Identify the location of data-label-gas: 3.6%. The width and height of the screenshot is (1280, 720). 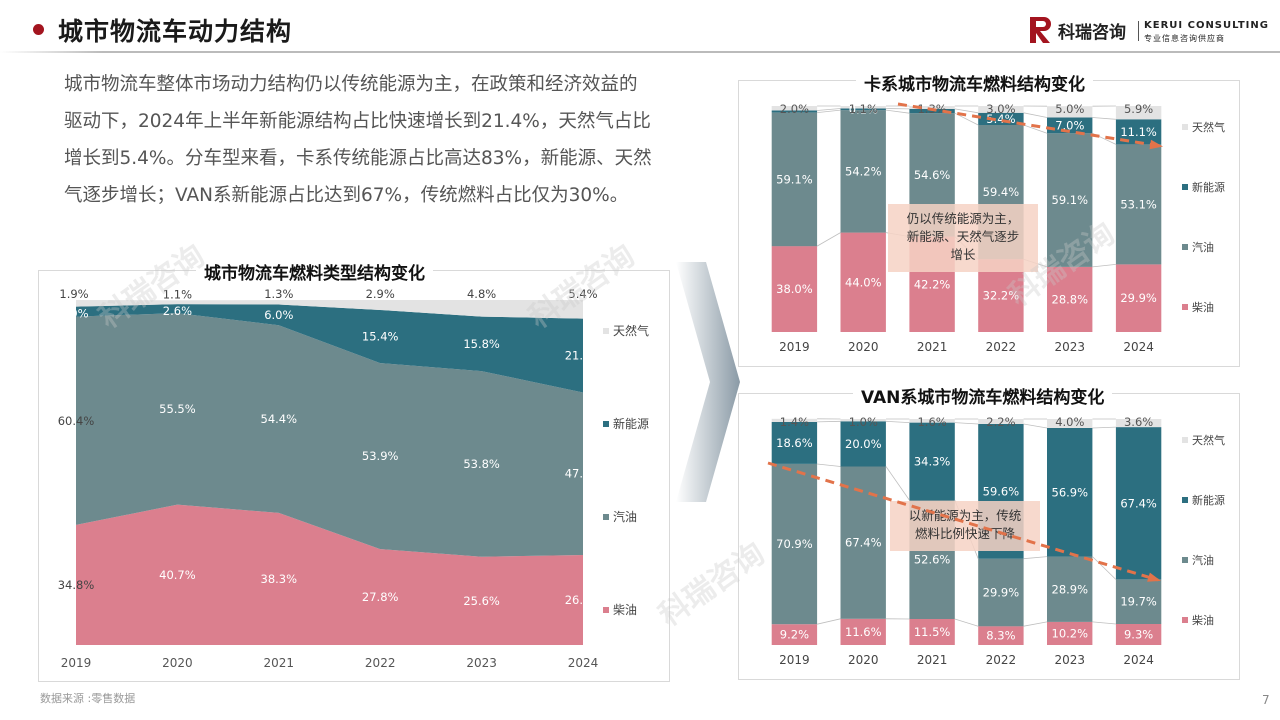
(1138, 422).